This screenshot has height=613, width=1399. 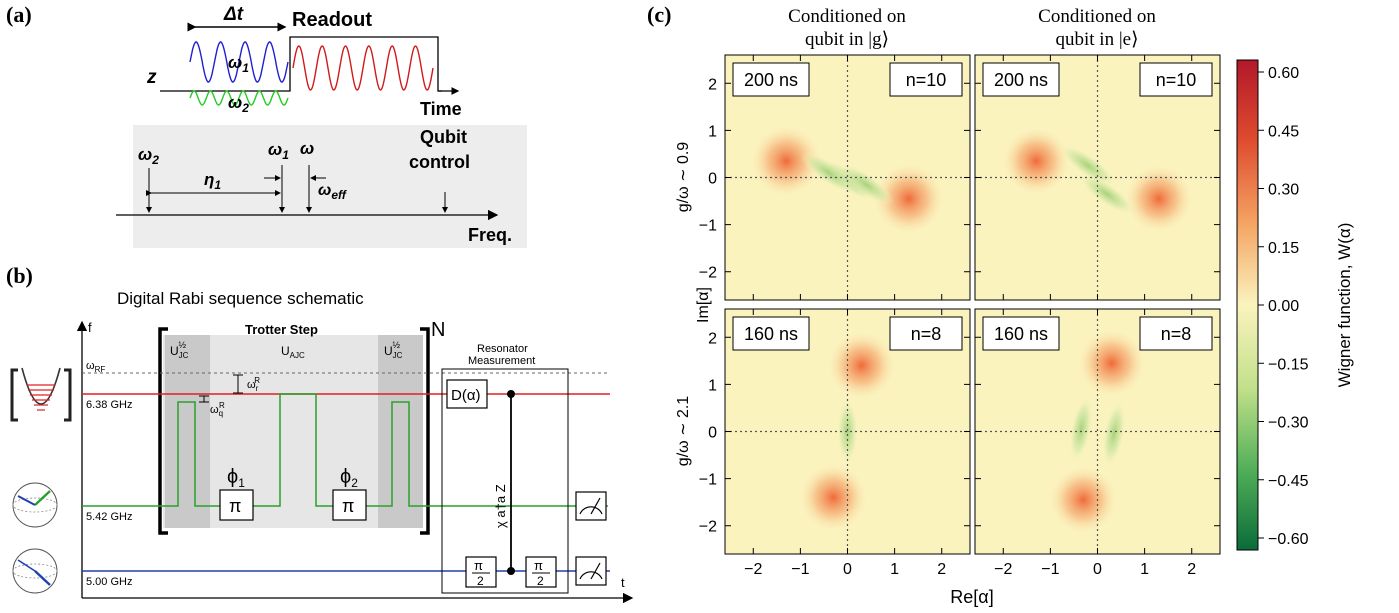 What do you see at coordinates (623, 582) in the screenshot?
I see `t-axis-label: t` at bounding box center [623, 582].